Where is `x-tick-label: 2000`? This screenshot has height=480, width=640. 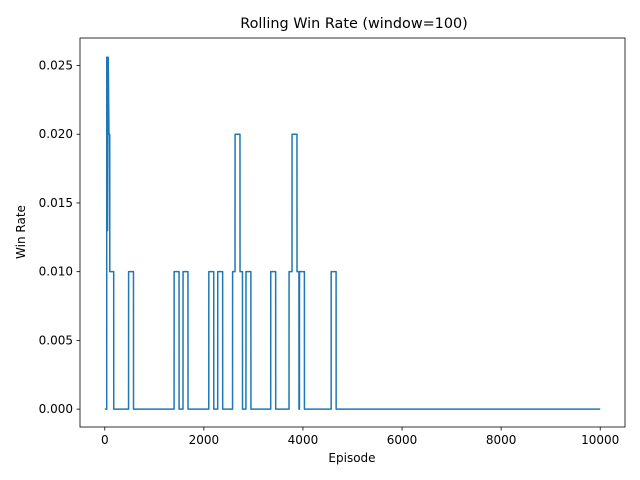 x-tick-label: 2000 is located at coordinates (204, 440).